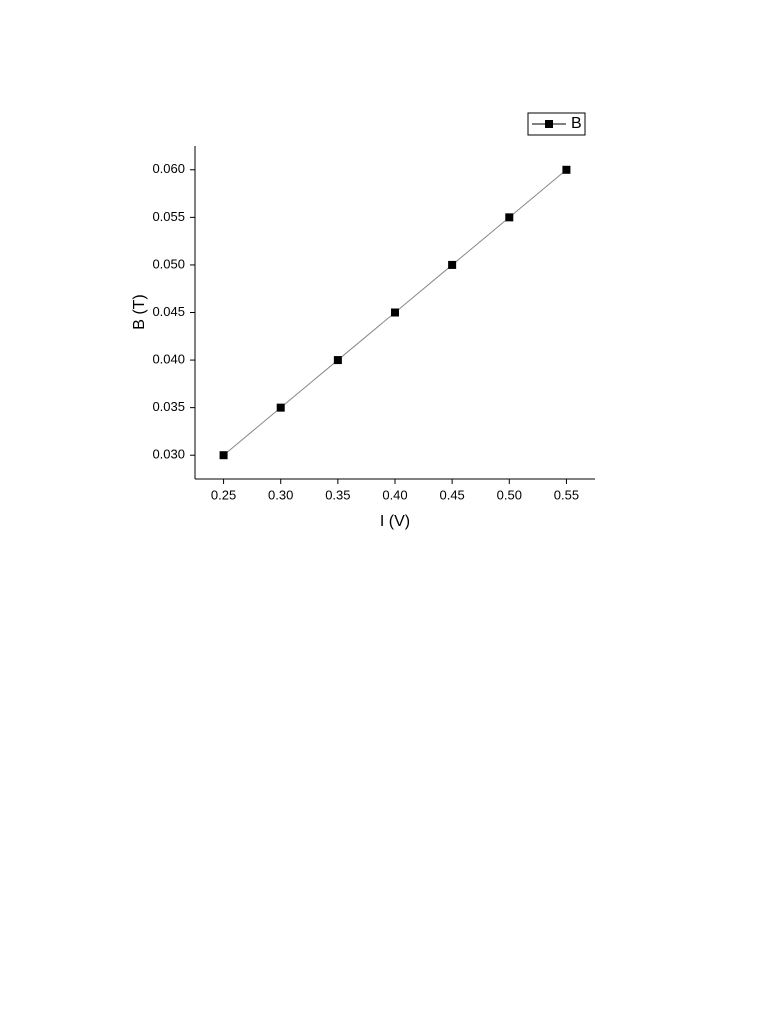  I want to click on y-tick-label: 0.035, so click(168, 406).